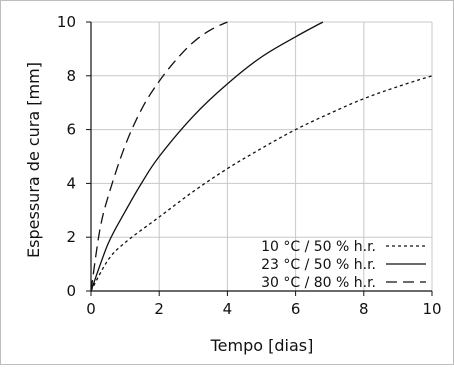  Describe the element at coordinates (431, 309) in the screenshot. I see `x-tick-label: 10` at that location.